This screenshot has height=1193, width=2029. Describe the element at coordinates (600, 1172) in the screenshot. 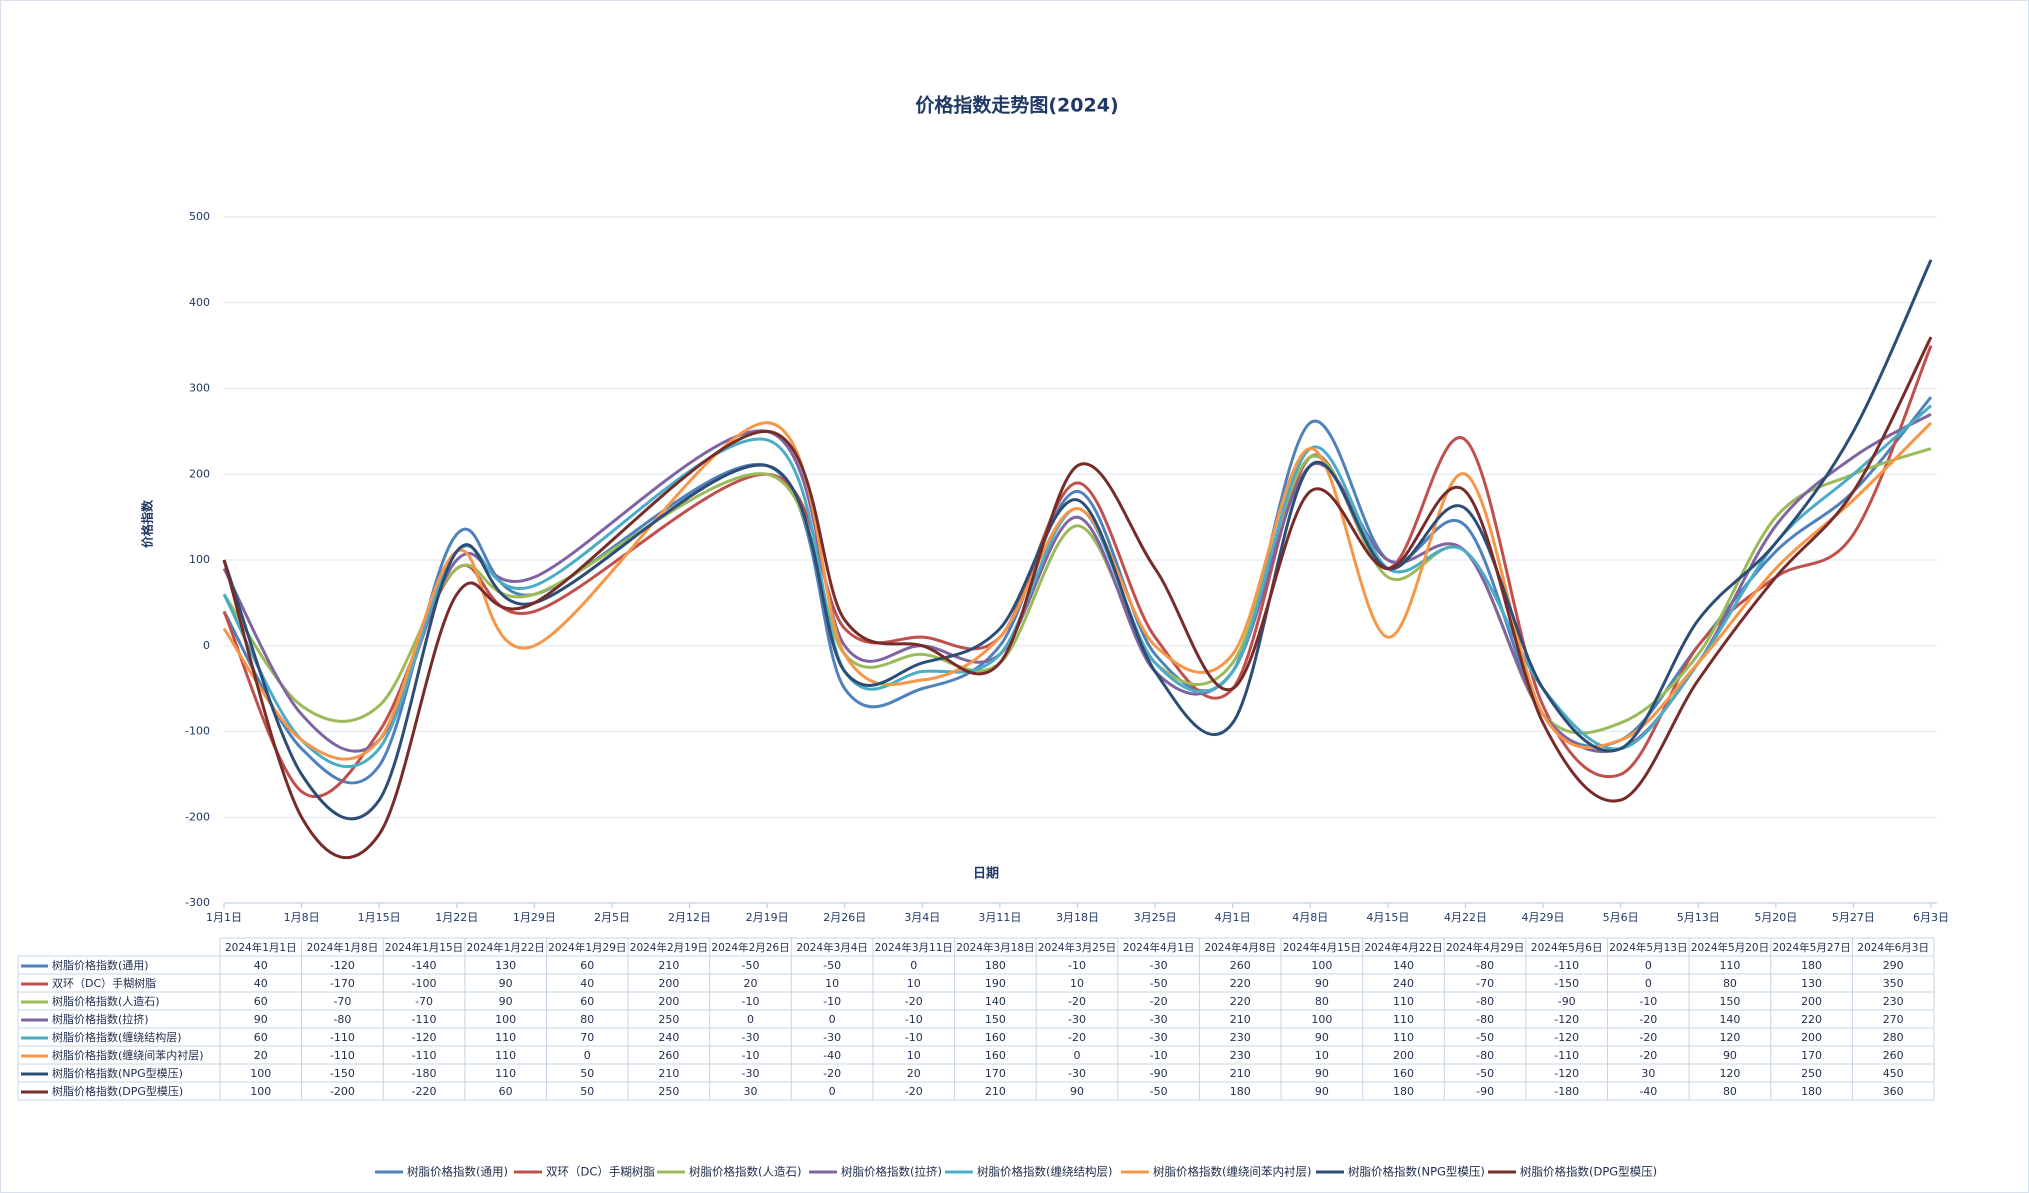

I see `legend-label: 双环（DC）手糊树脂` at that location.